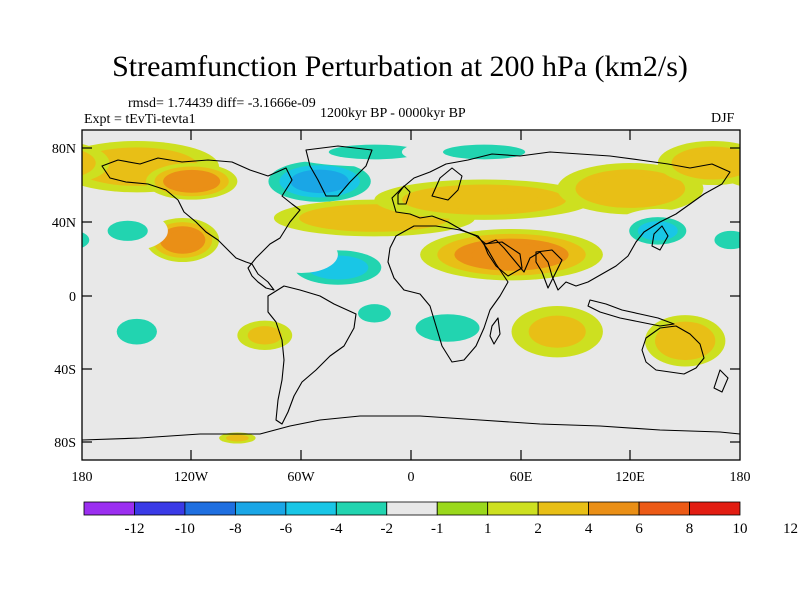 The width and height of the screenshot is (800, 600). Describe the element at coordinates (64, 223) in the screenshot. I see `lat-label: 40N` at that location.